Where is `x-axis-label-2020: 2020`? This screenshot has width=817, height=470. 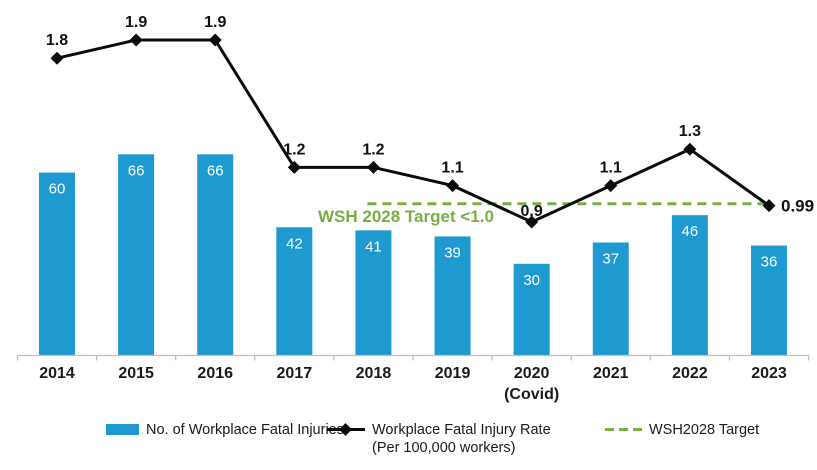 x-axis-label-2020: 2020 is located at coordinates (532, 373).